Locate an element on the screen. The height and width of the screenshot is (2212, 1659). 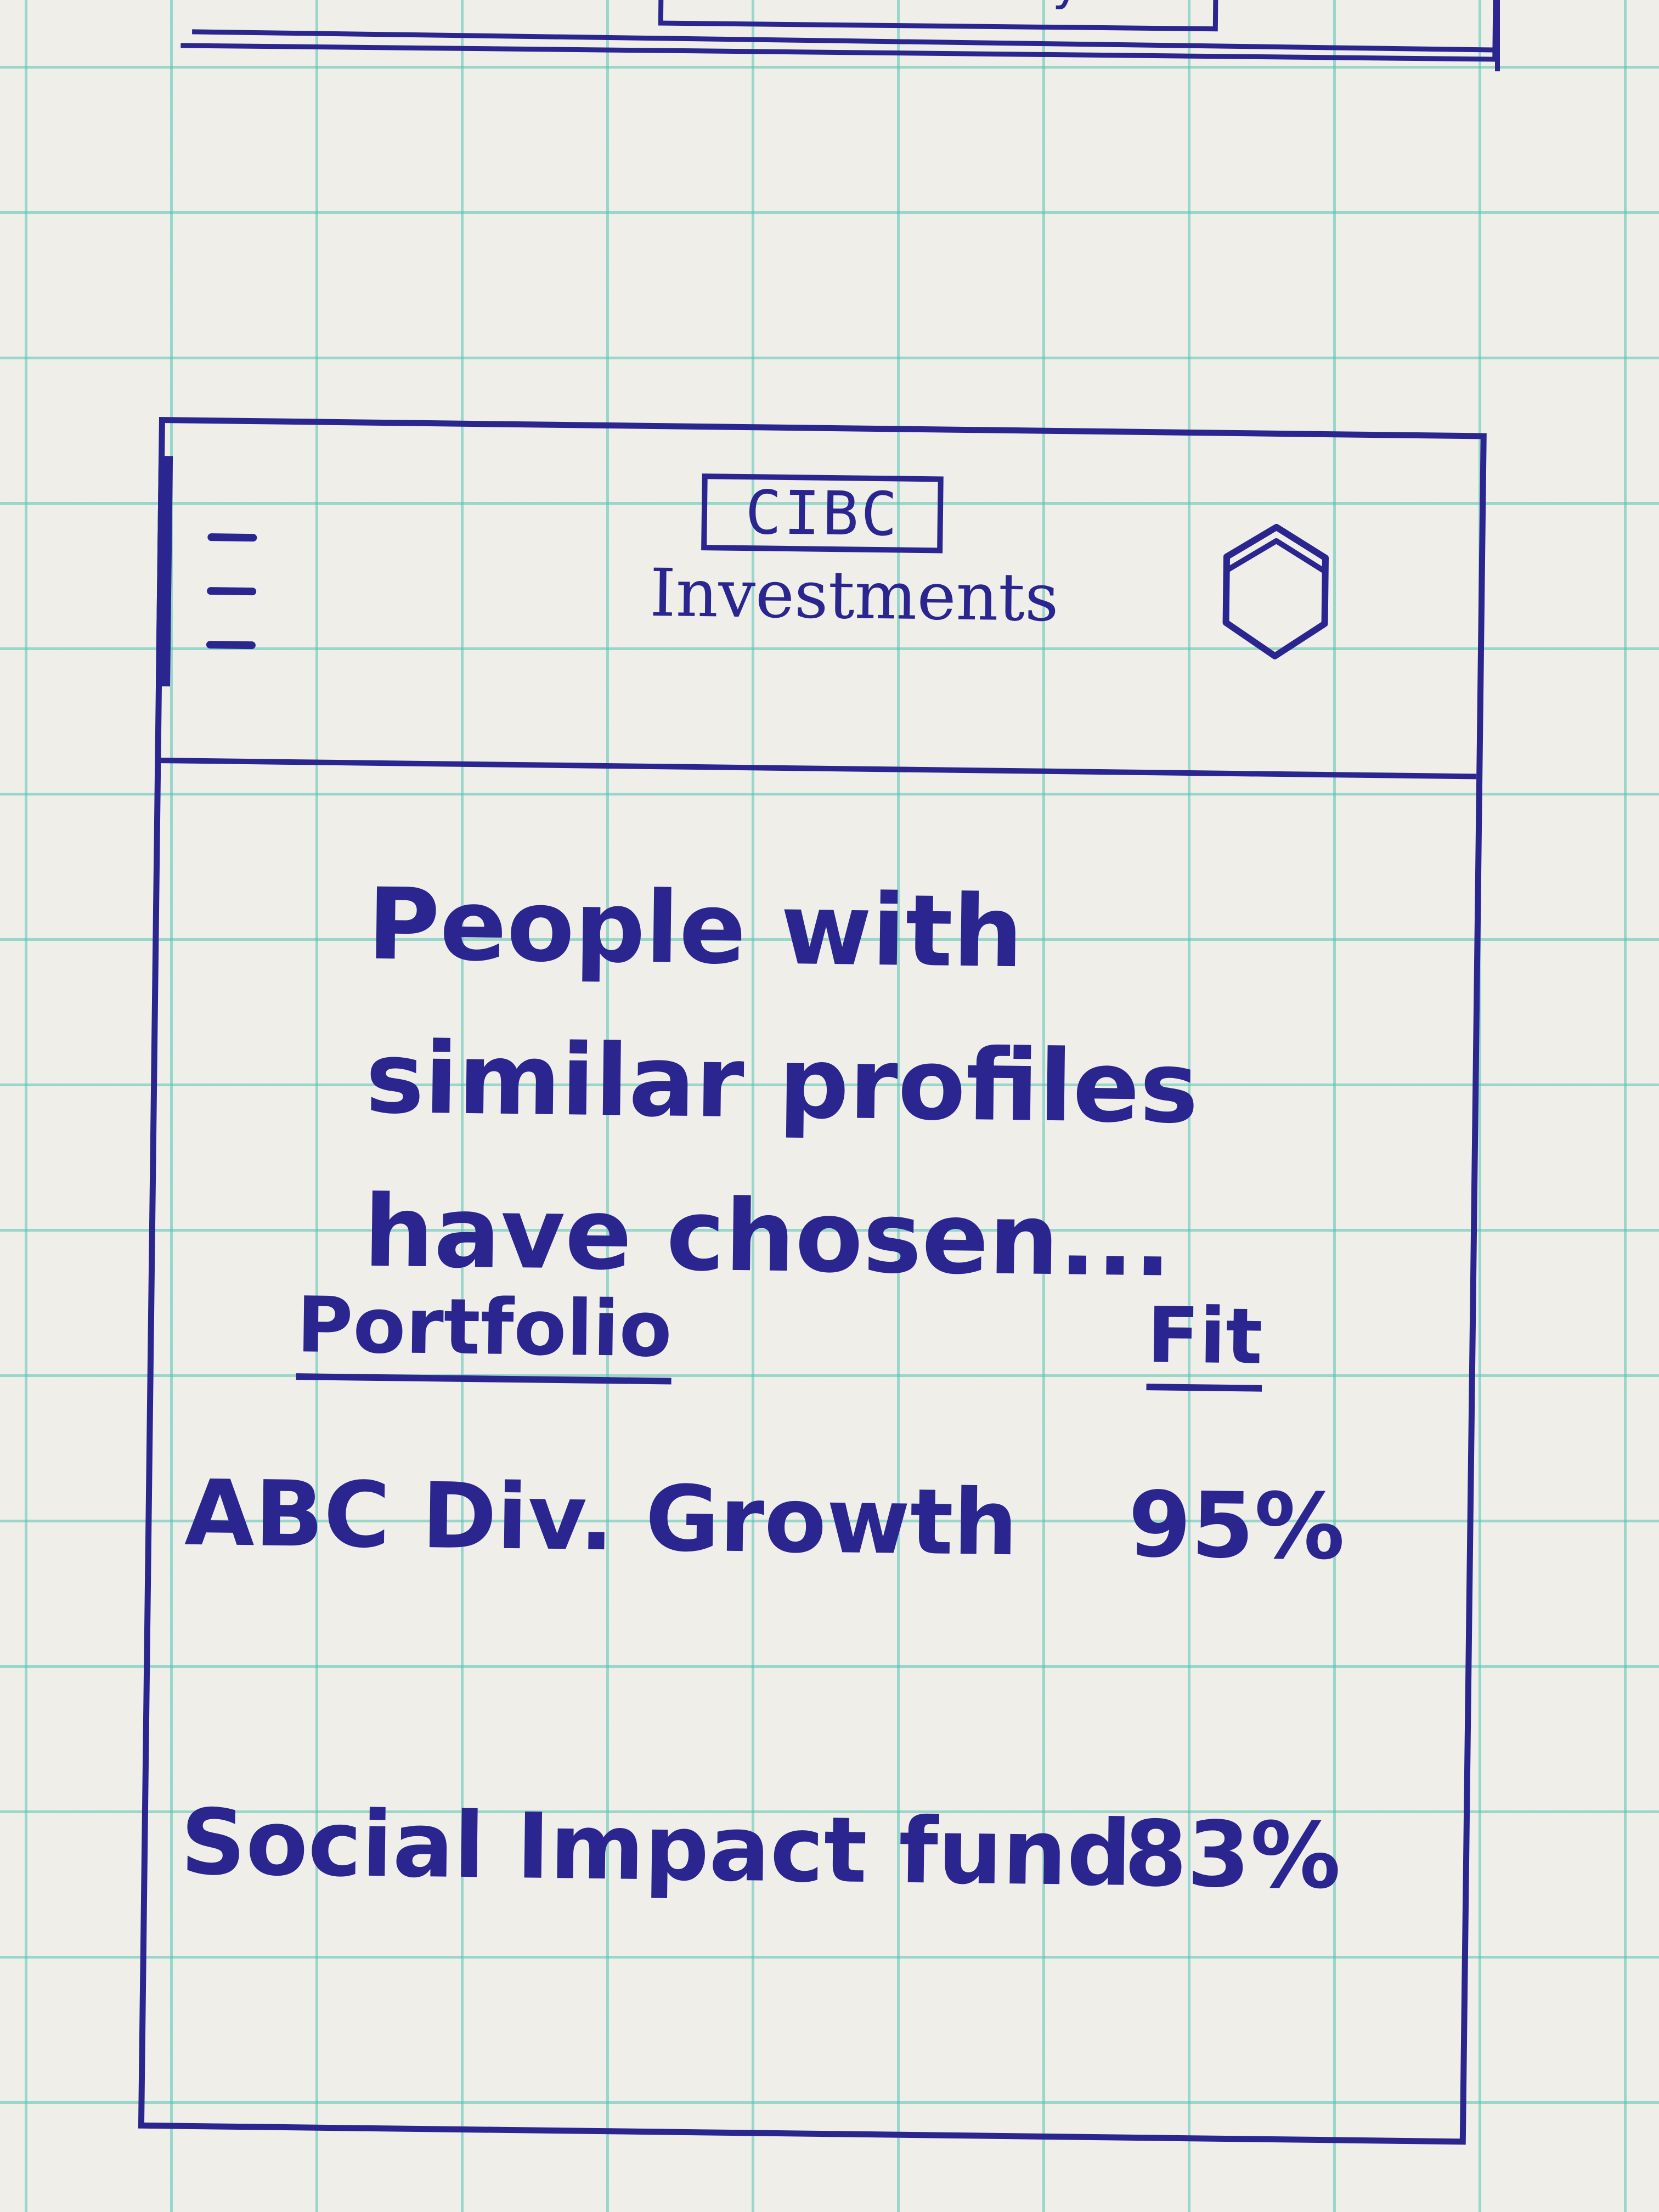
portfolio-name: Social Impact fund is located at coordinates (656, 1847).